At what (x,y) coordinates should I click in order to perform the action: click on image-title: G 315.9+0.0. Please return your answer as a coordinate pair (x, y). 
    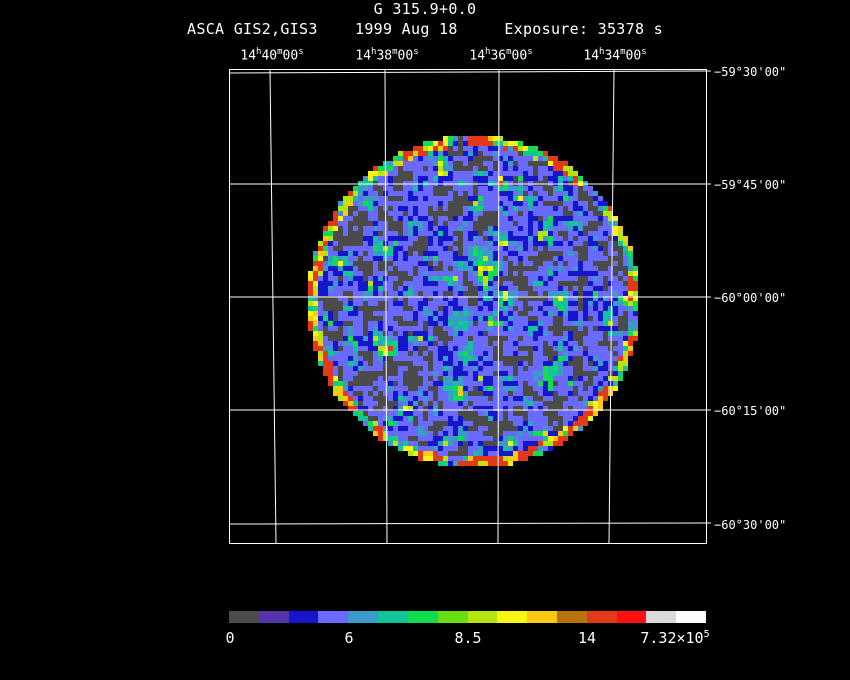
    Looking at the image, I should click on (425, 9).